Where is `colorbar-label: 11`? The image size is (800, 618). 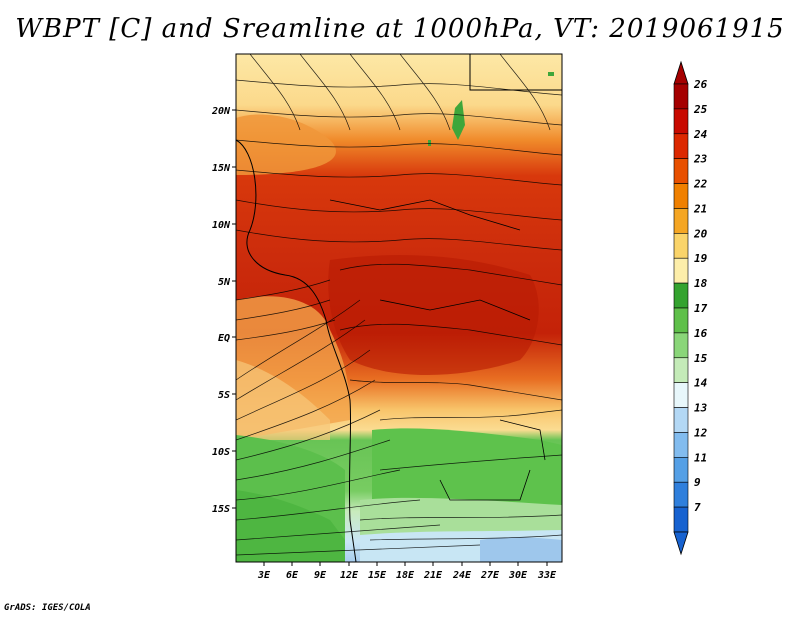 colorbar-label: 11 is located at coordinates (700, 457).